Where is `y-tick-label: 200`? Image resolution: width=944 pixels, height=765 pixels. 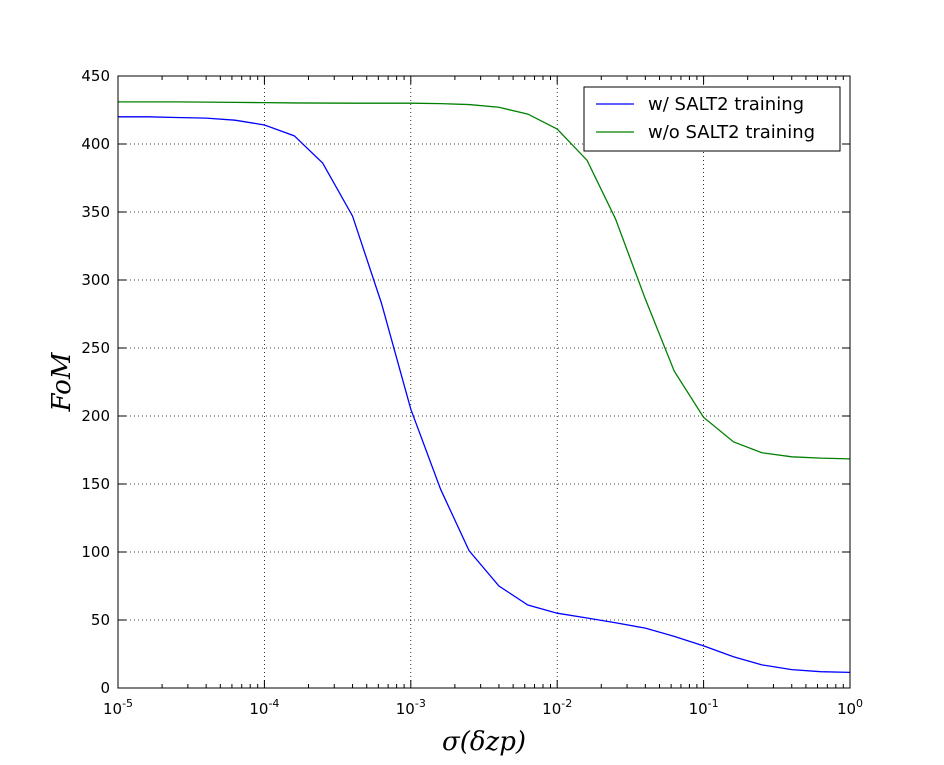
y-tick-label: 200 is located at coordinates (95, 416).